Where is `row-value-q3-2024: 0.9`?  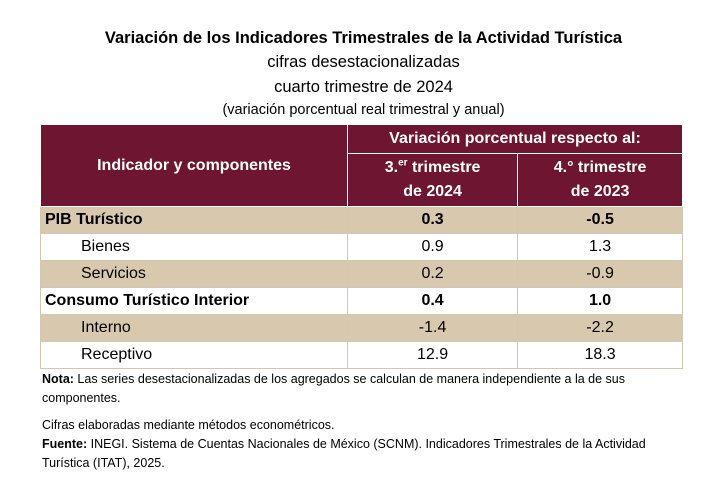
row-value-q3-2024: 0.9 is located at coordinates (432, 247).